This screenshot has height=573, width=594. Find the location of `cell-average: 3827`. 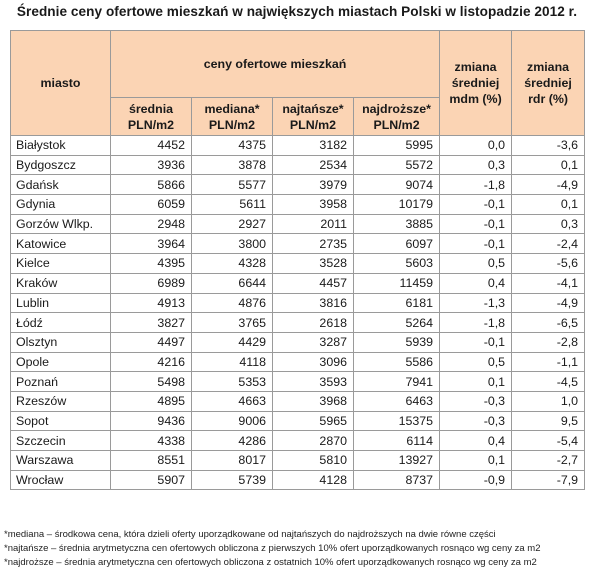

cell-average: 3827 is located at coordinates (151, 322).